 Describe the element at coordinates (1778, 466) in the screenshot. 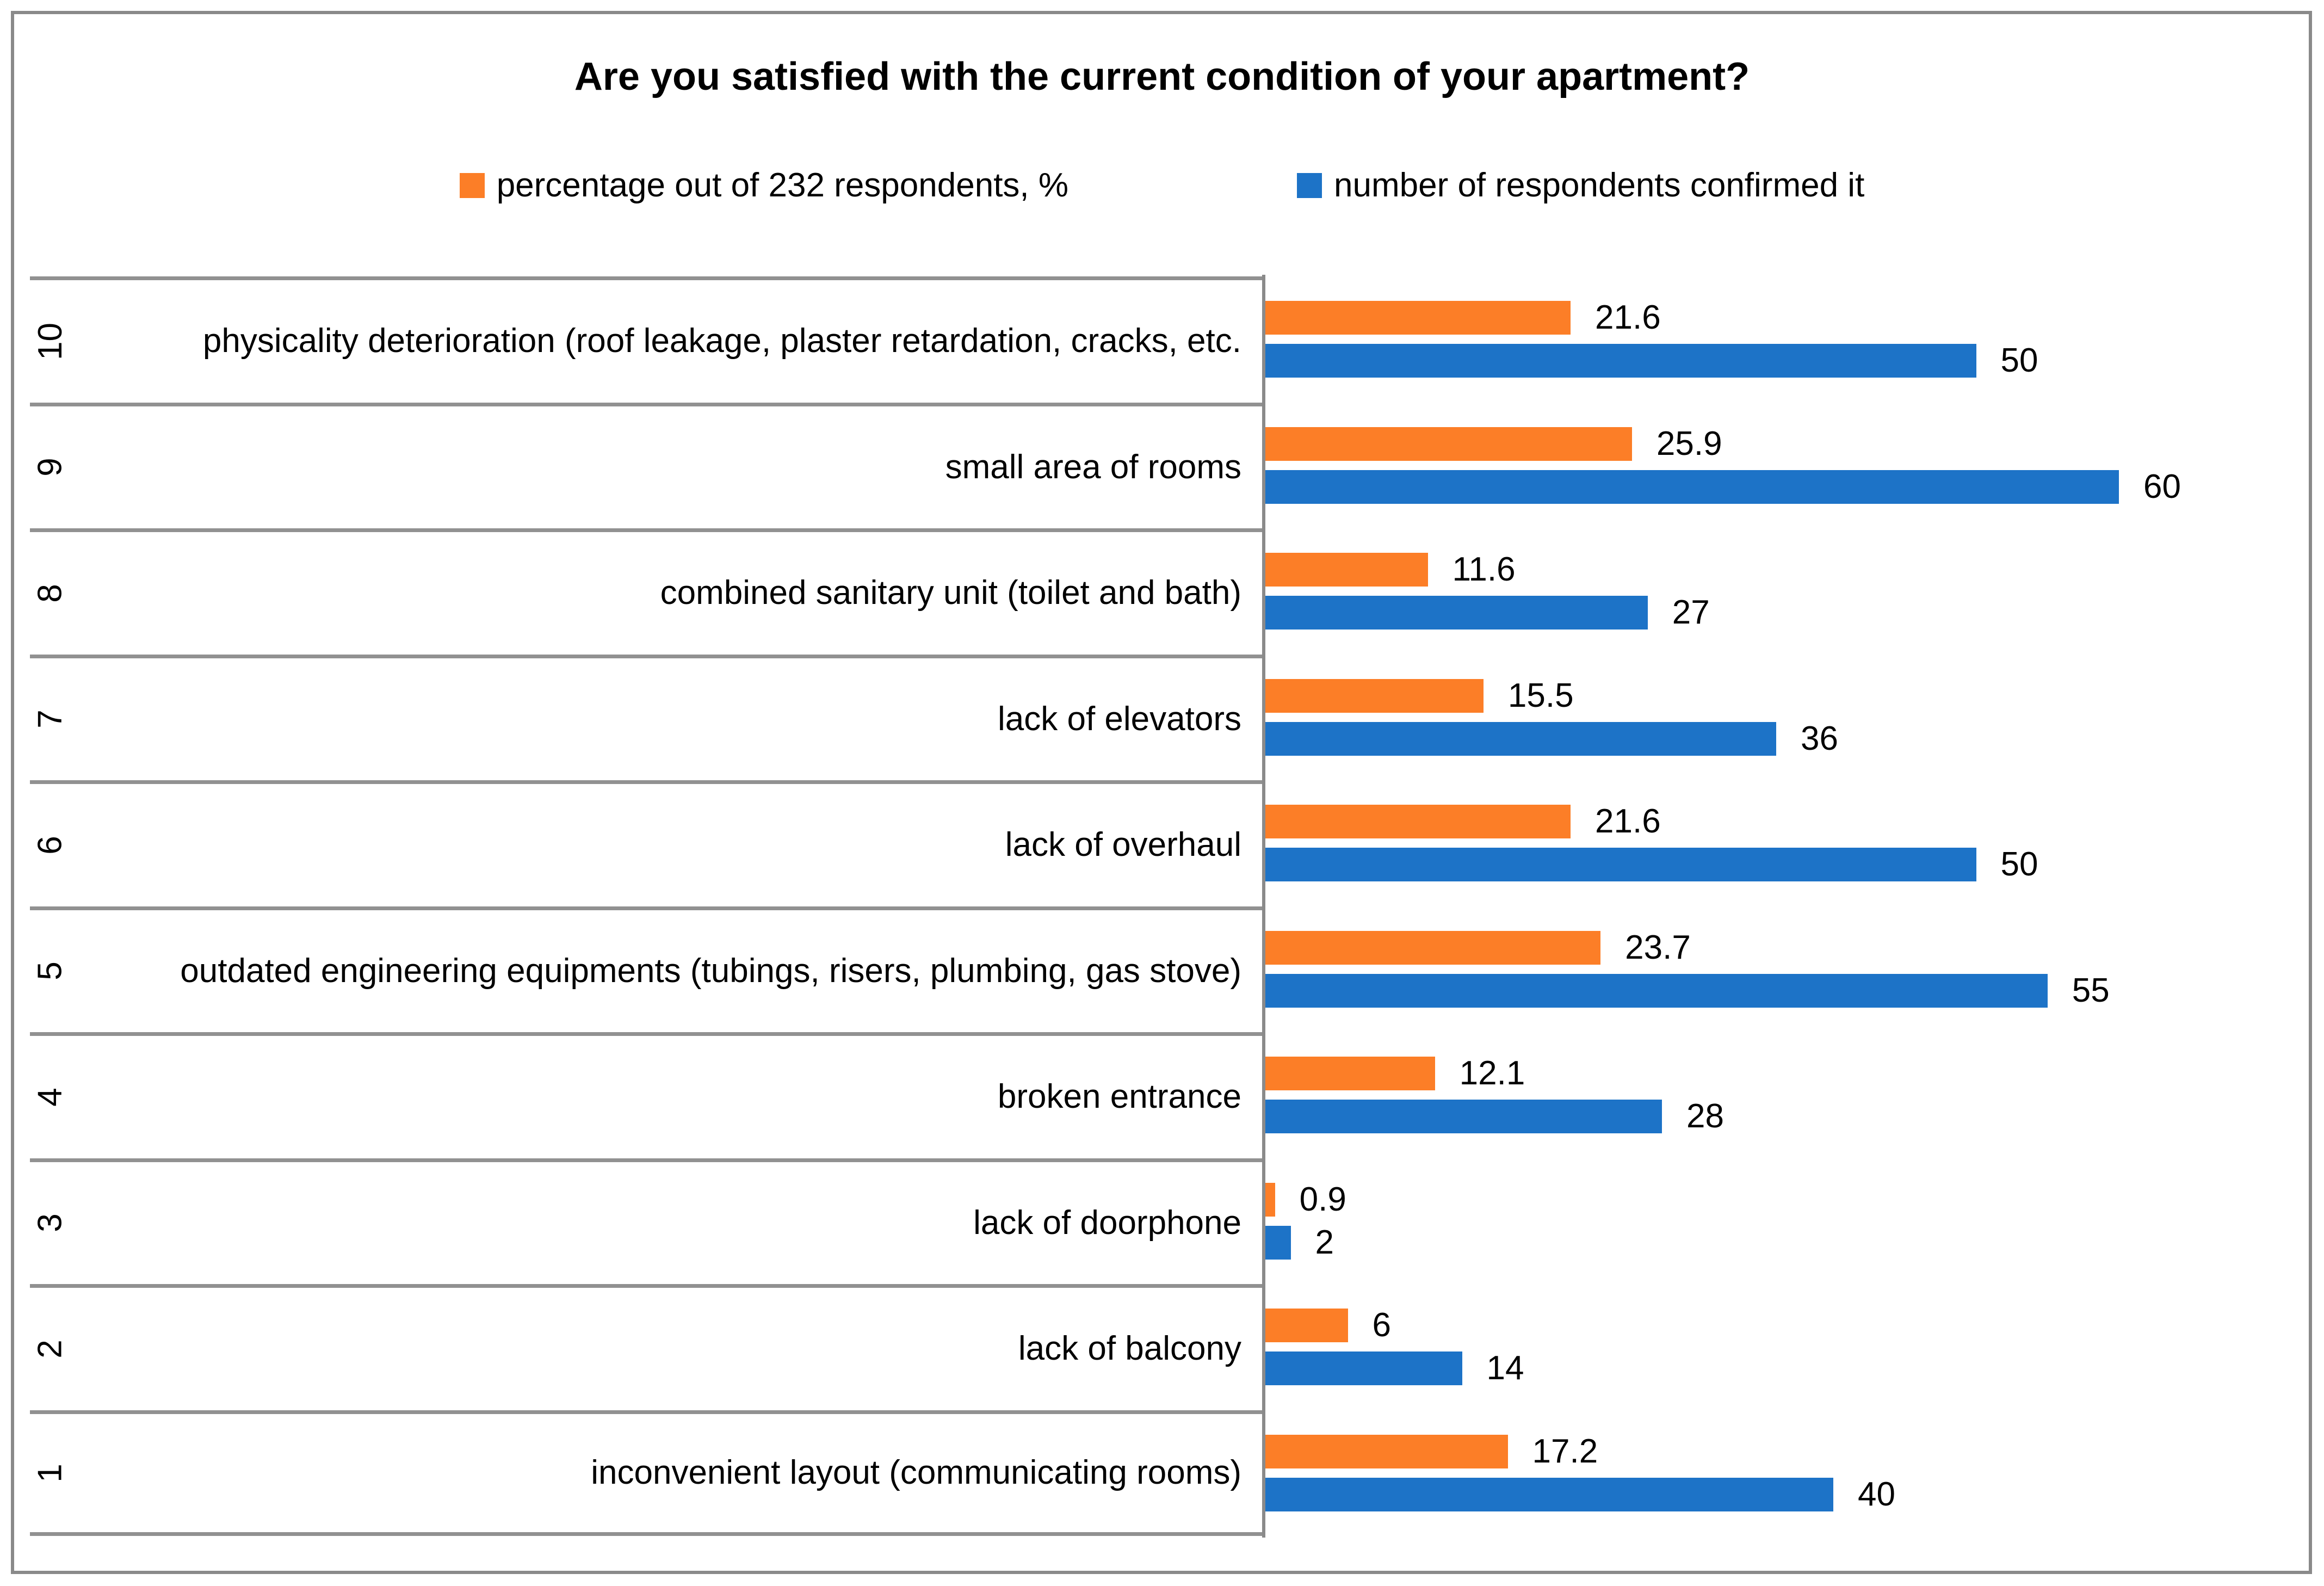

I see `bars-cell: 25.9 60` at that location.